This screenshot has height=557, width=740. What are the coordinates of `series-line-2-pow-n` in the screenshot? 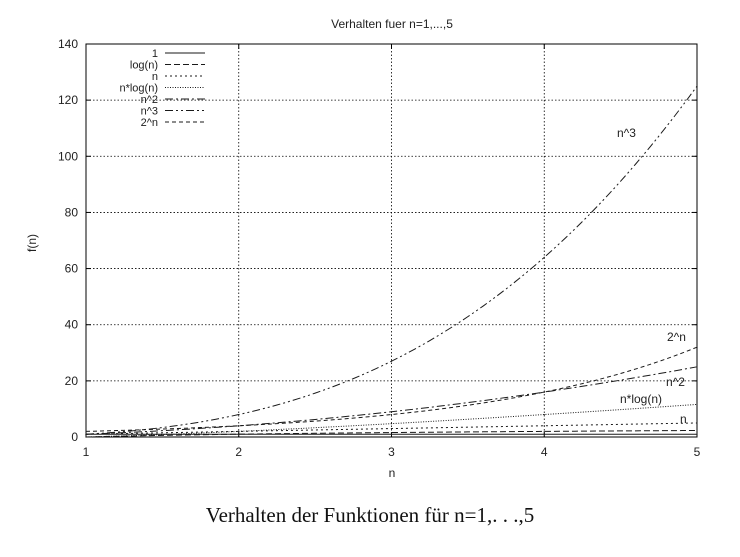 It's located at (391, 389).